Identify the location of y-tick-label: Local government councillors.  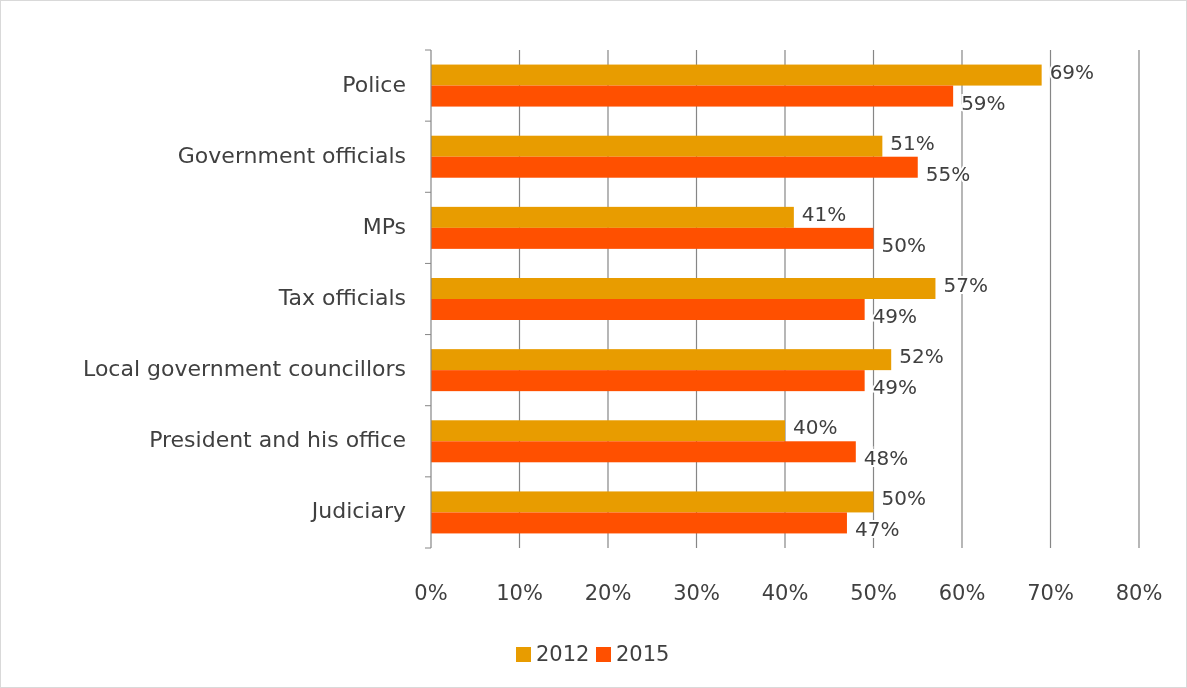
(244, 369).